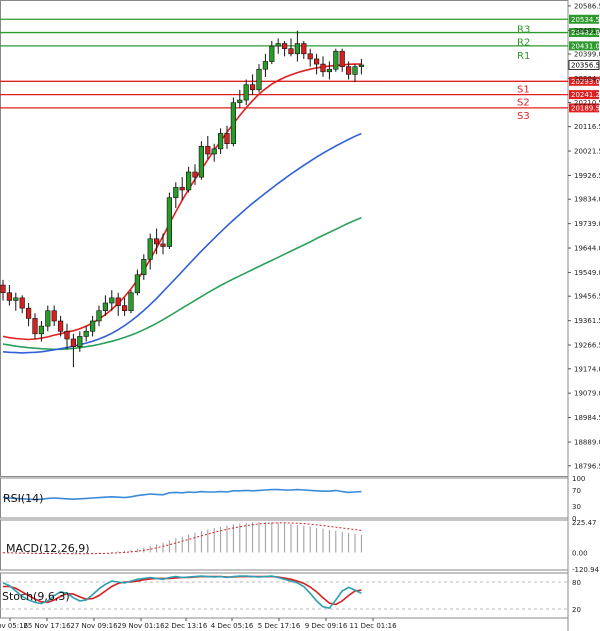  I want to click on stoch-tick-label: 80, so click(576, 583).